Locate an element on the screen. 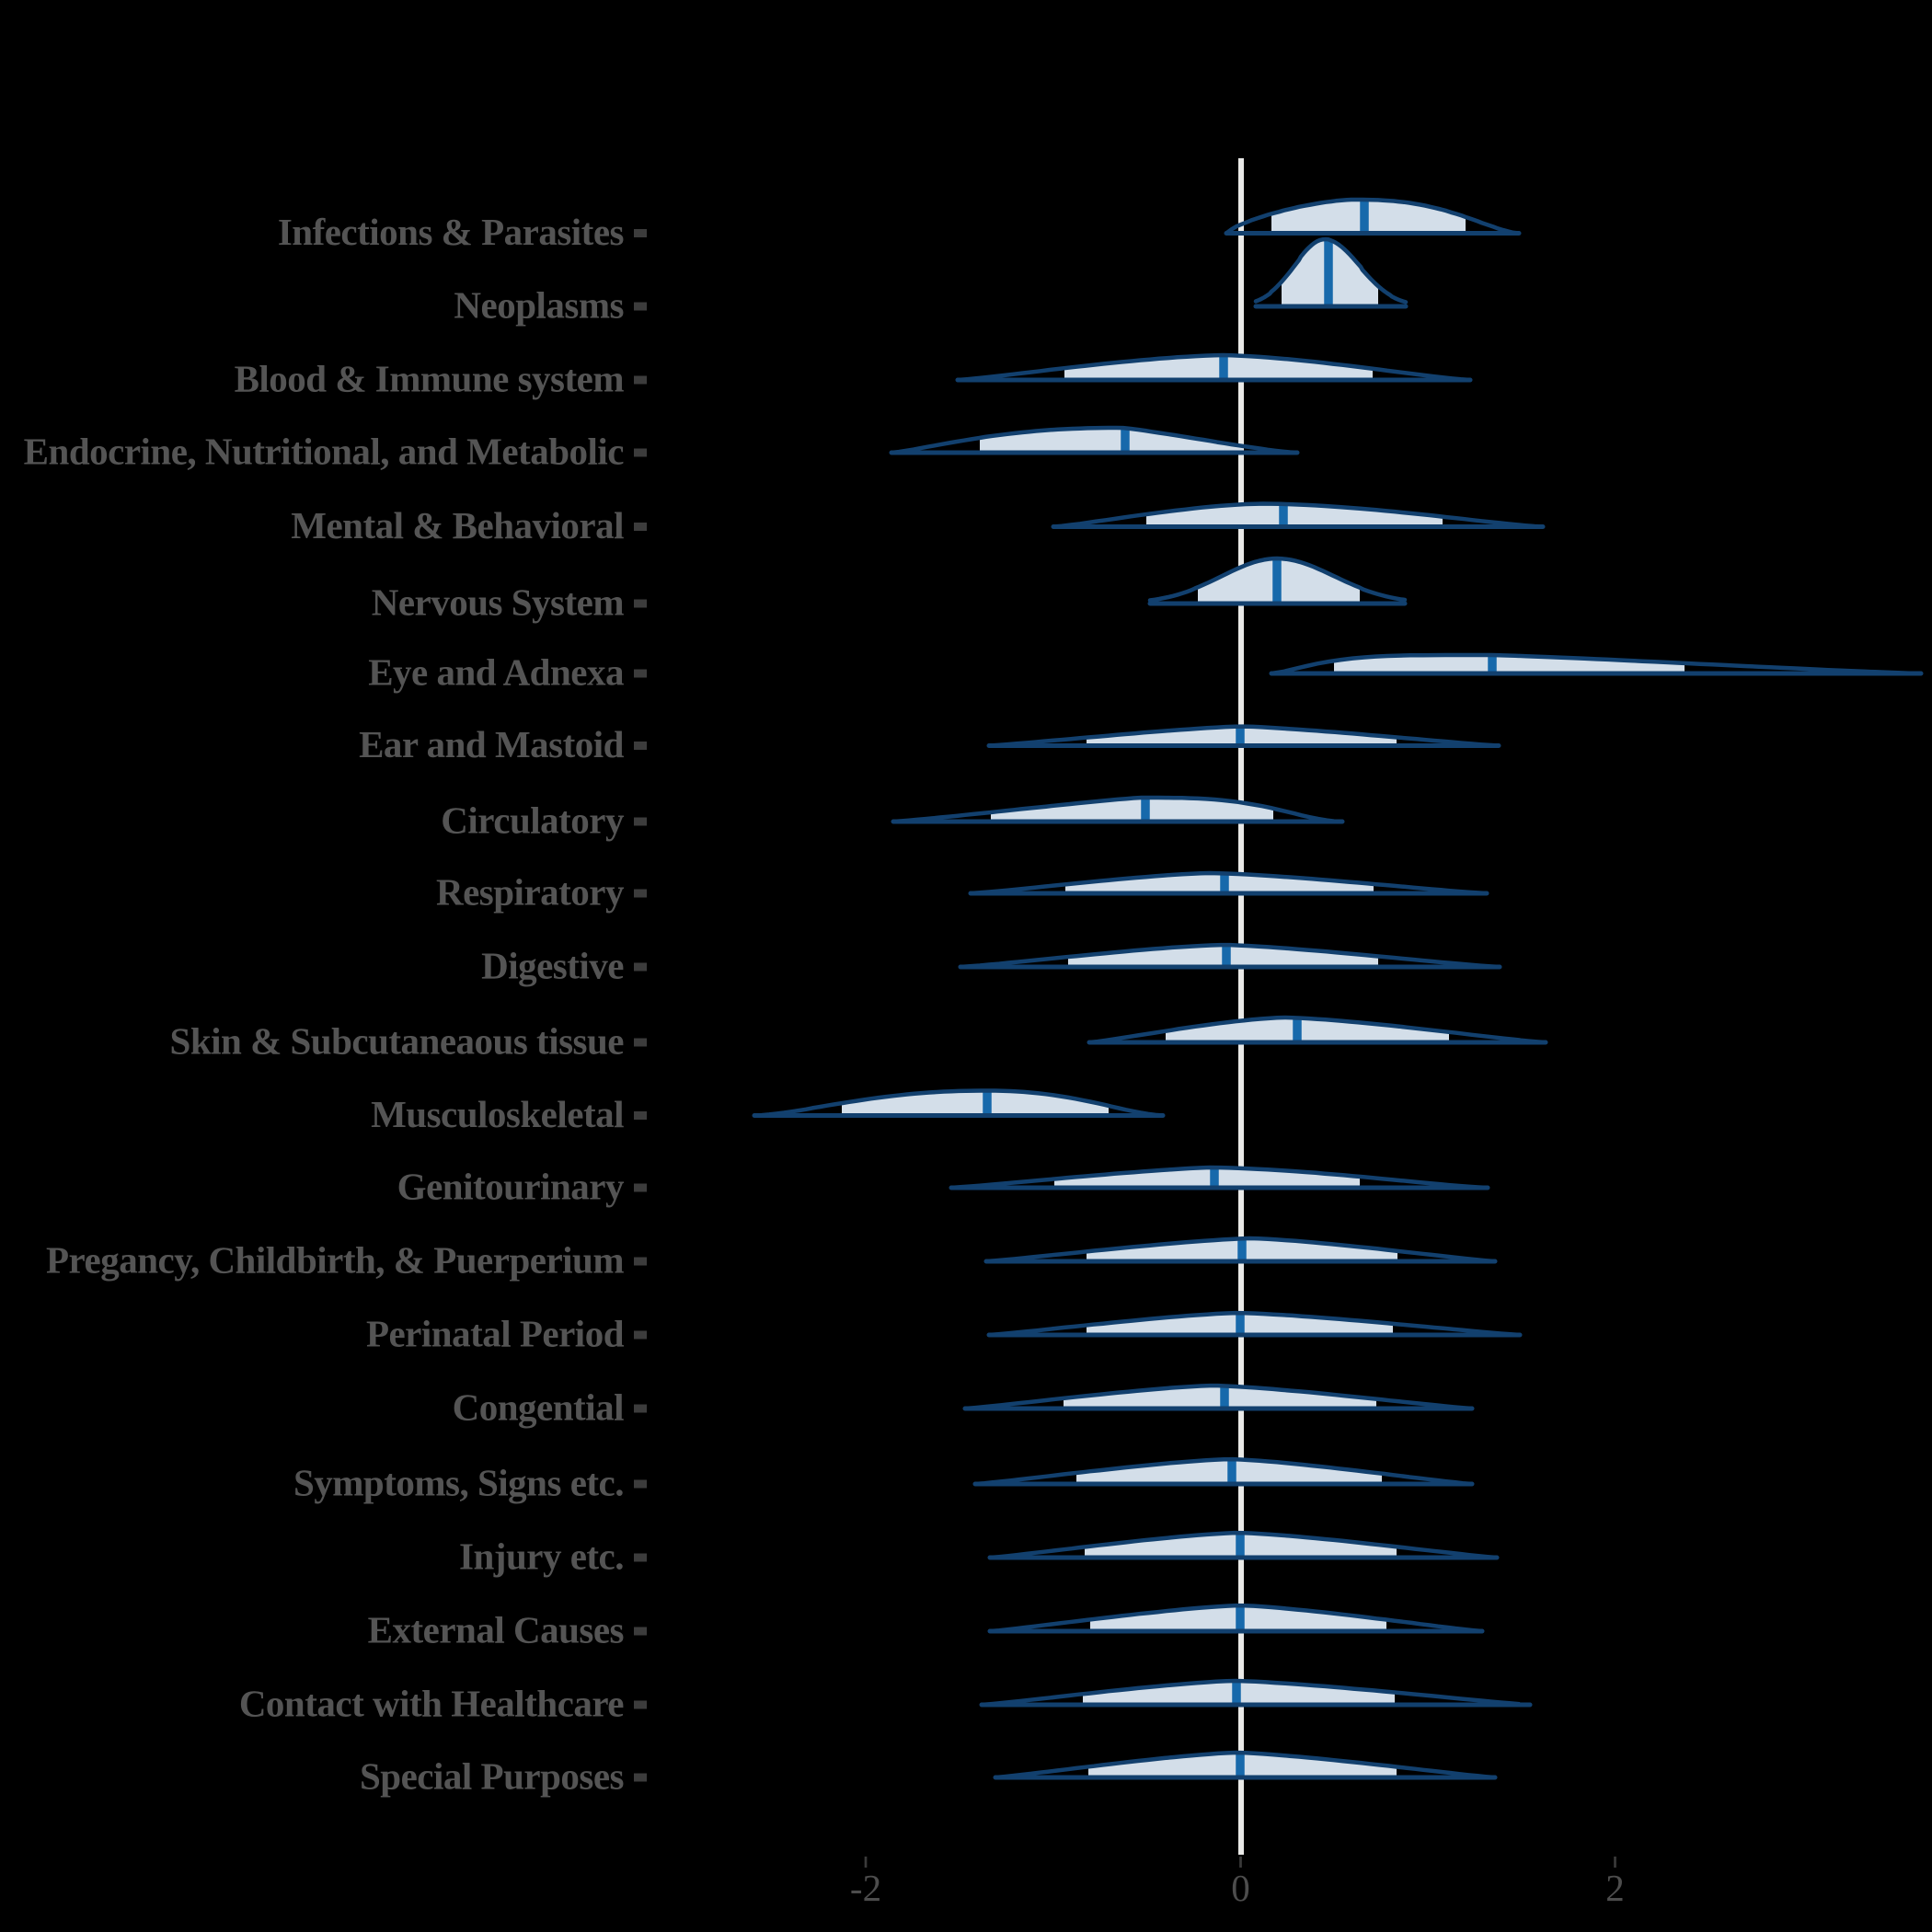  svg-text: External Causes is located at coordinates (496, 1630).